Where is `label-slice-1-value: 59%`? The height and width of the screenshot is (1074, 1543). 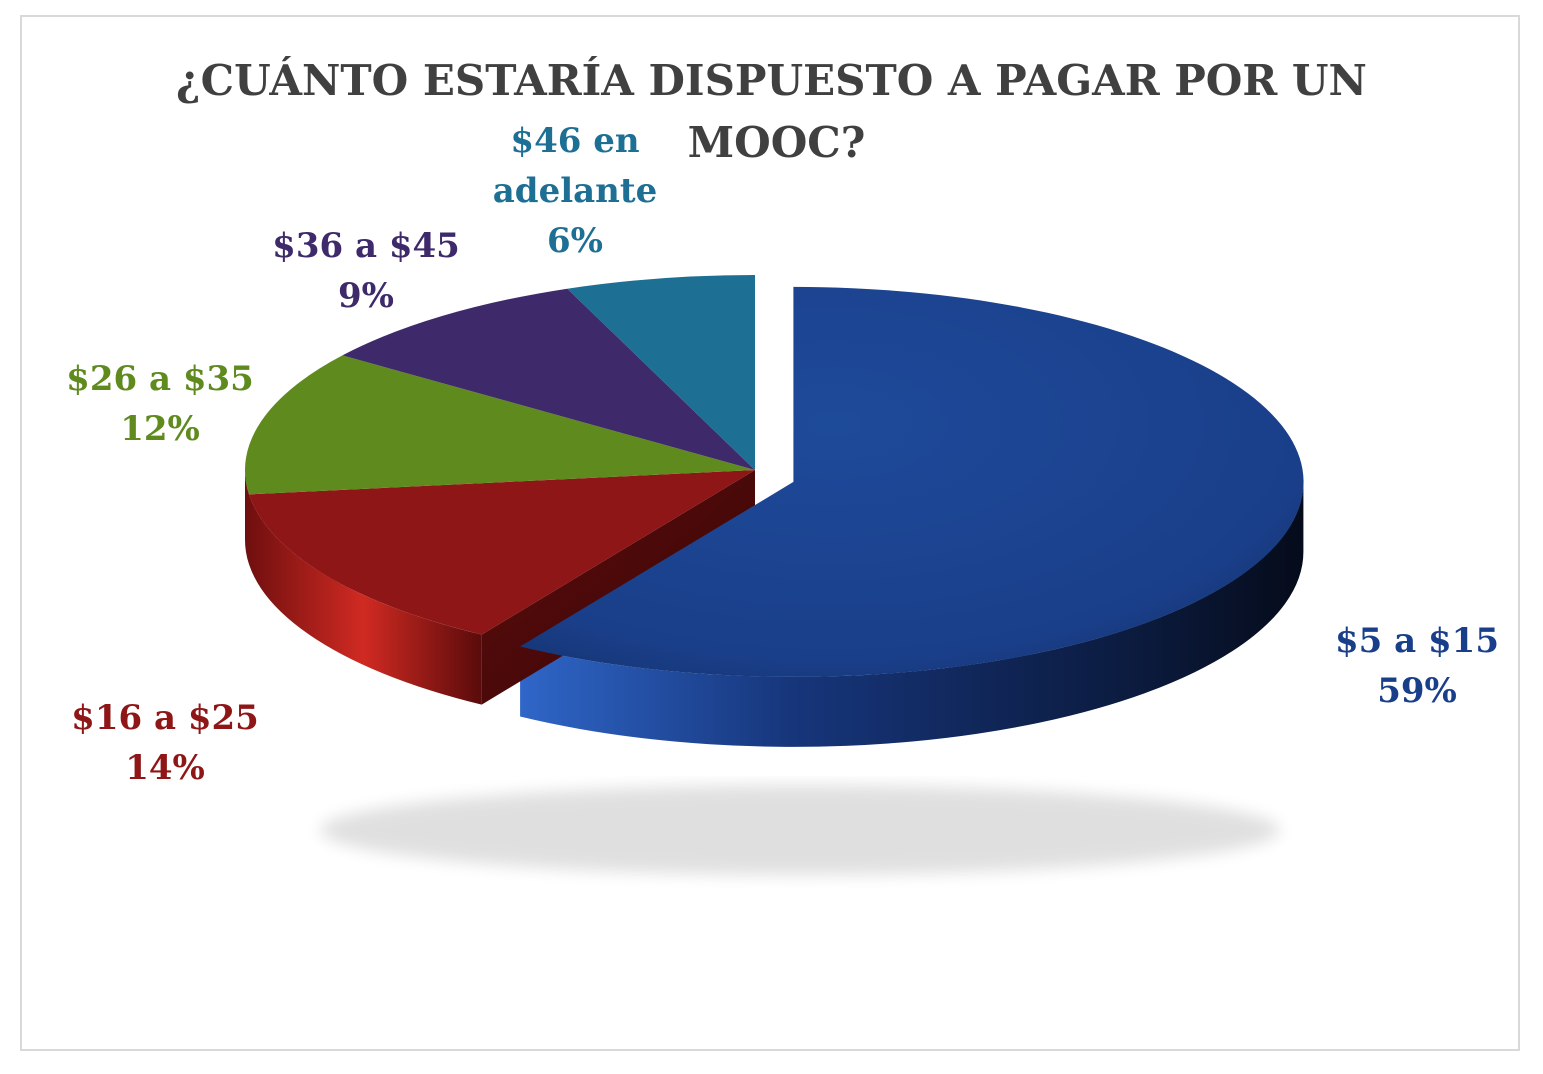 label-slice-1-value: 59% is located at coordinates (1417, 691).